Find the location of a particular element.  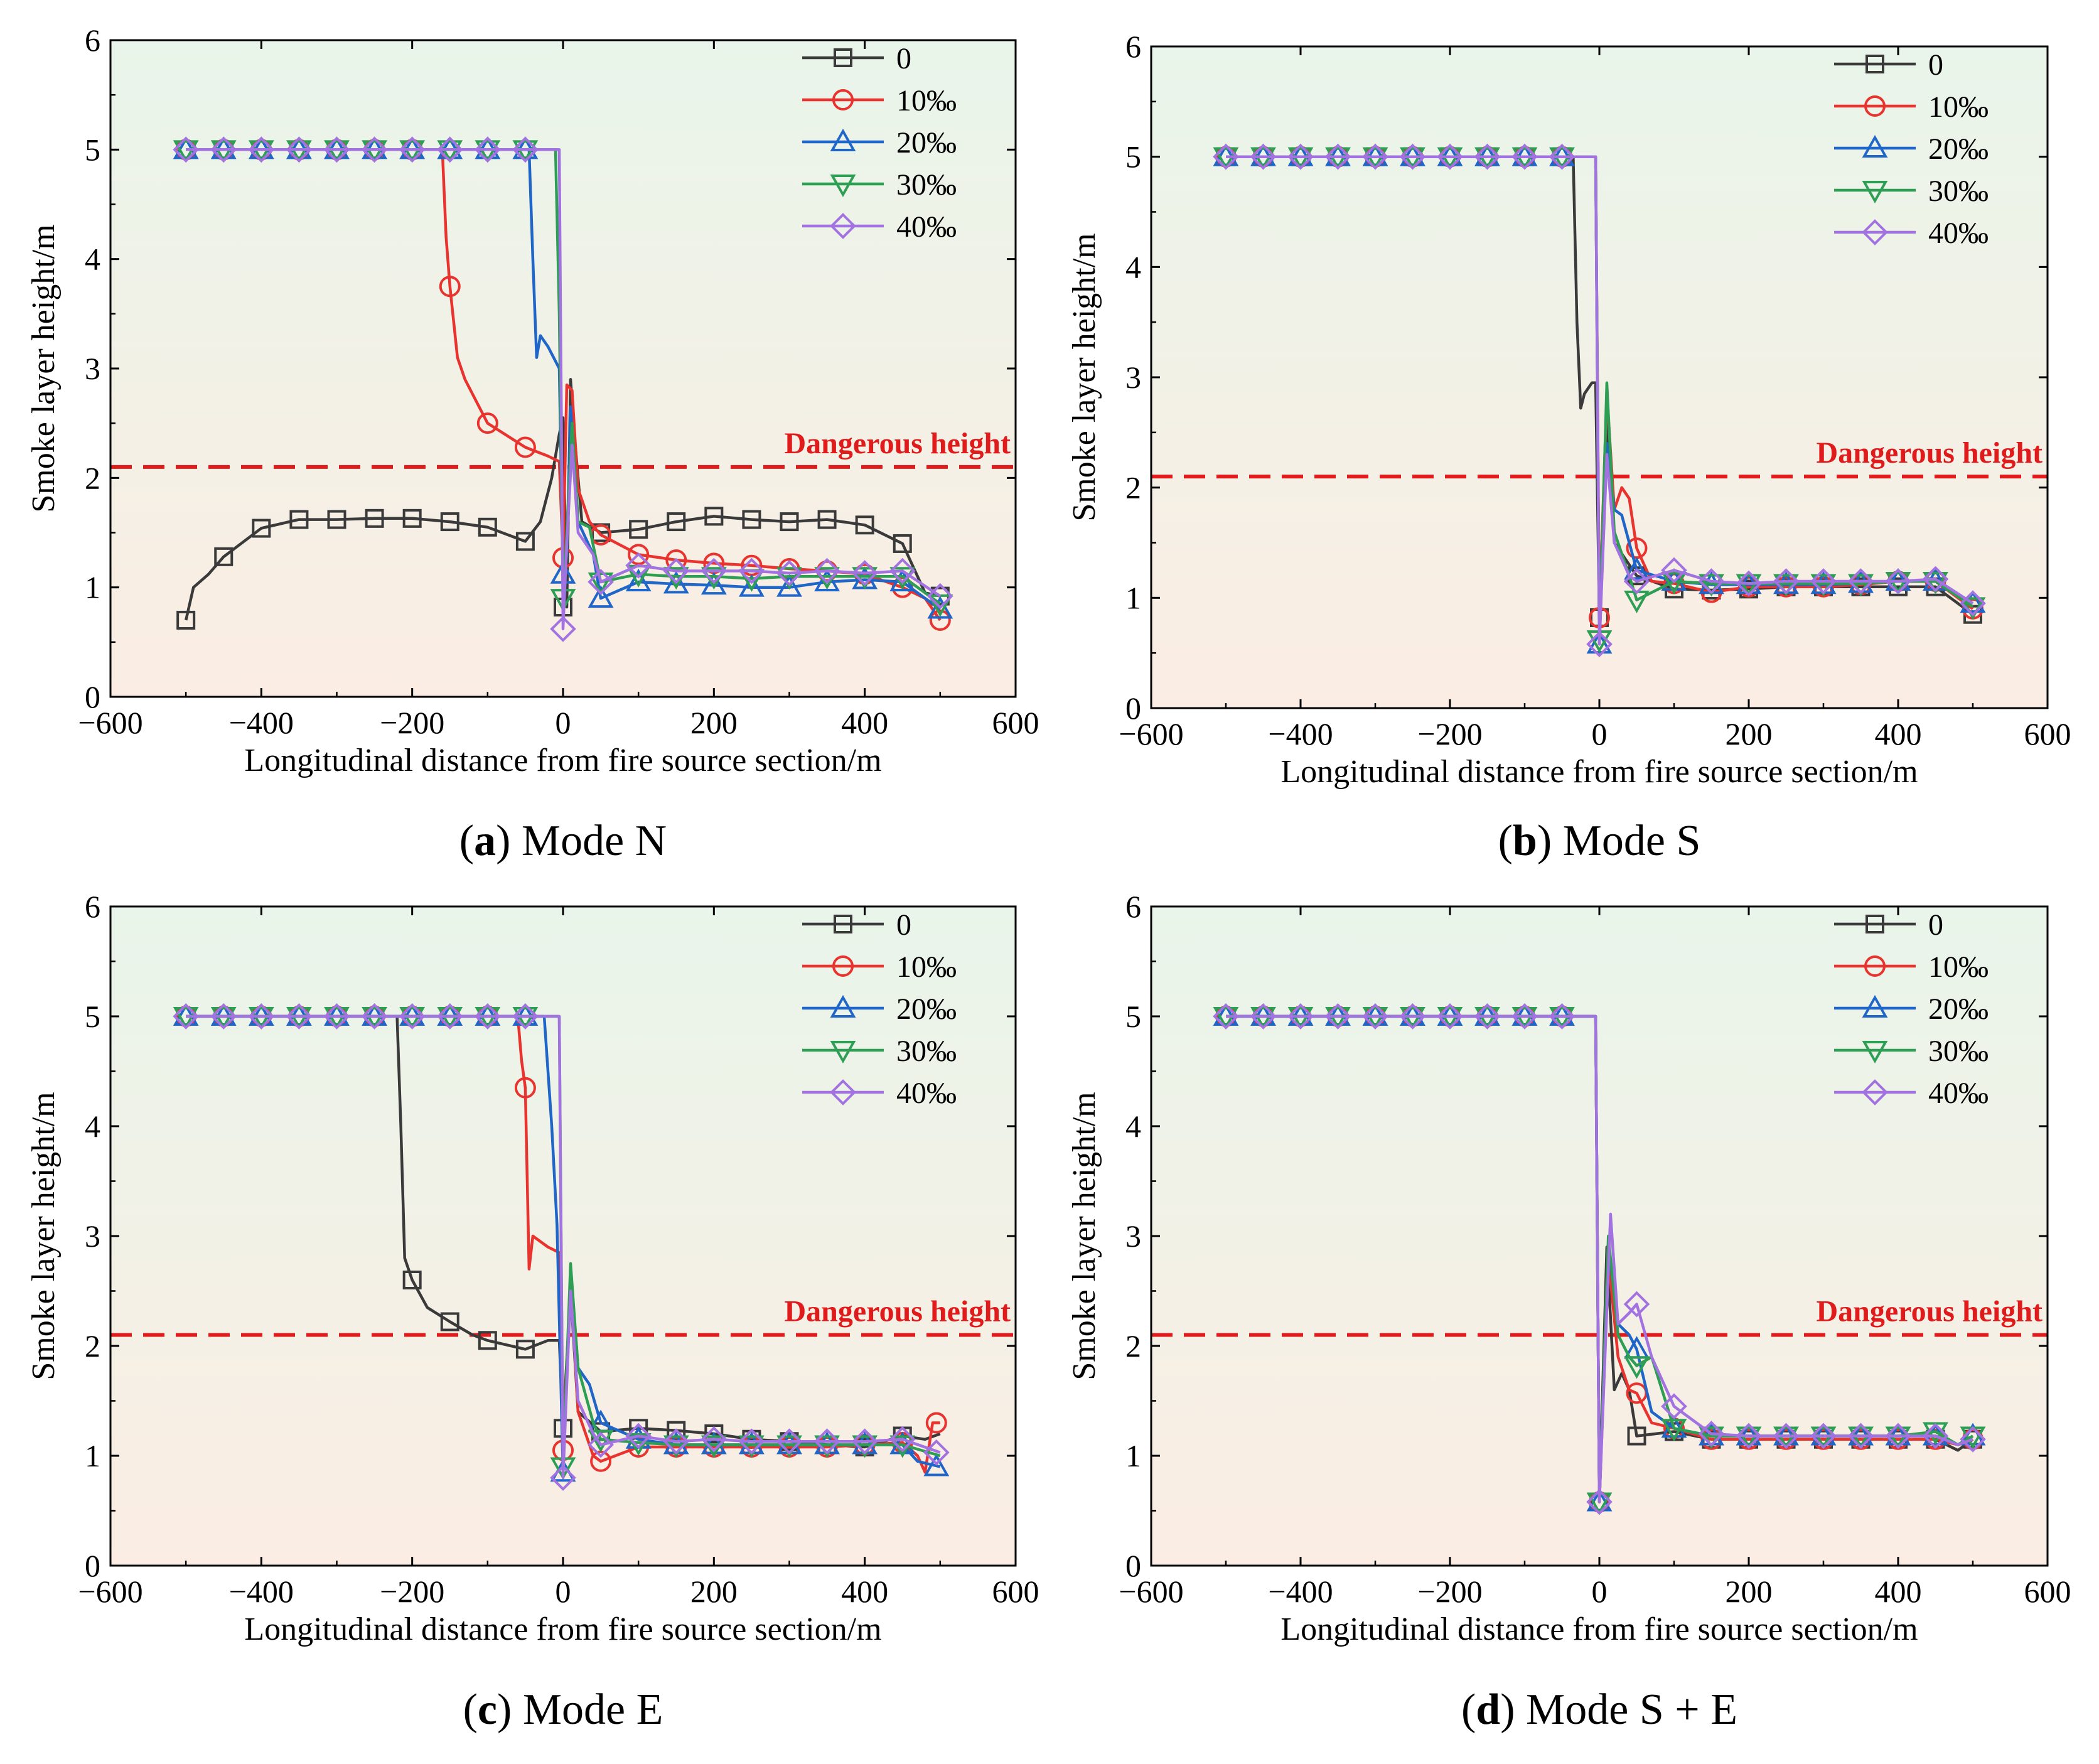

y-tick-label: 6 is located at coordinates (92, 906).